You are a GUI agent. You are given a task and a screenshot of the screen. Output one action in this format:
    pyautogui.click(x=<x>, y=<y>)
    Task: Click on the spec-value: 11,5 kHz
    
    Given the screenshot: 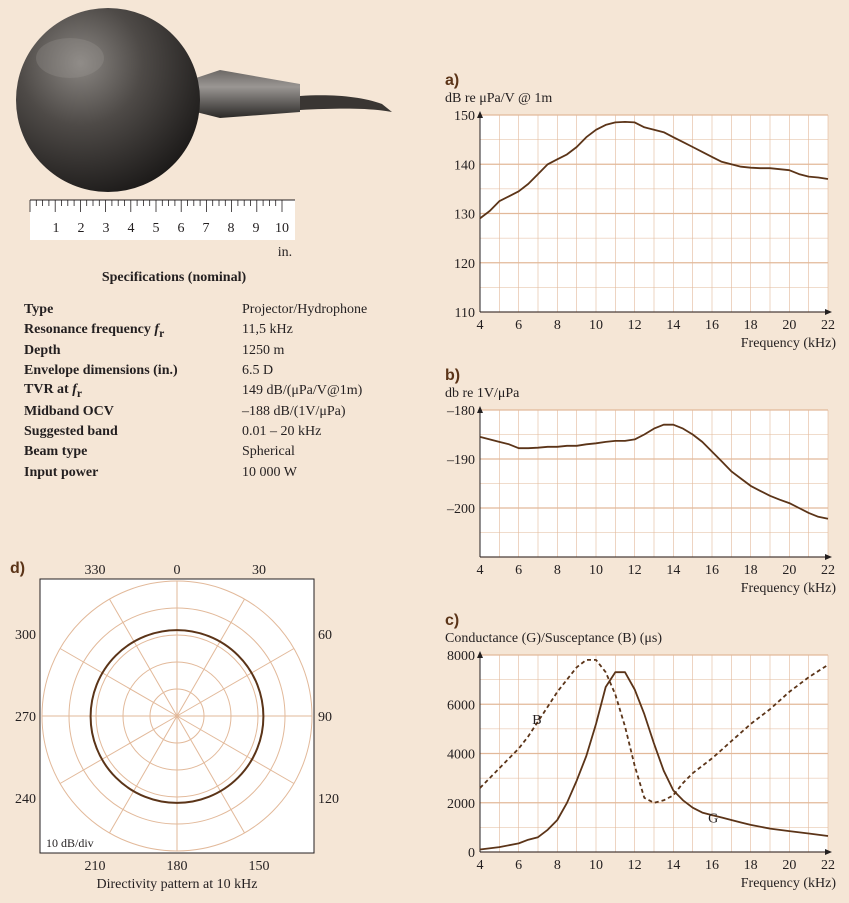 What is the action you would take?
    pyautogui.click(x=267, y=330)
    